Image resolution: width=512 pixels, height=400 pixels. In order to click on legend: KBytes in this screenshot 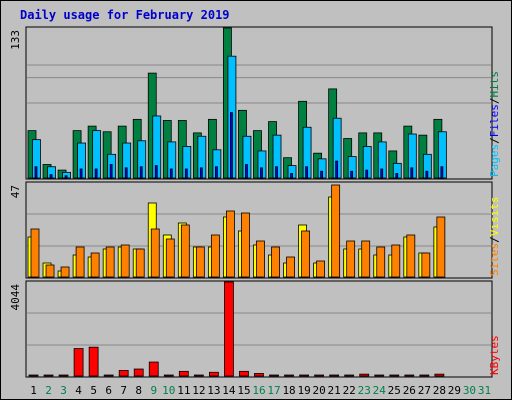, I will do `click(494, 355)`.